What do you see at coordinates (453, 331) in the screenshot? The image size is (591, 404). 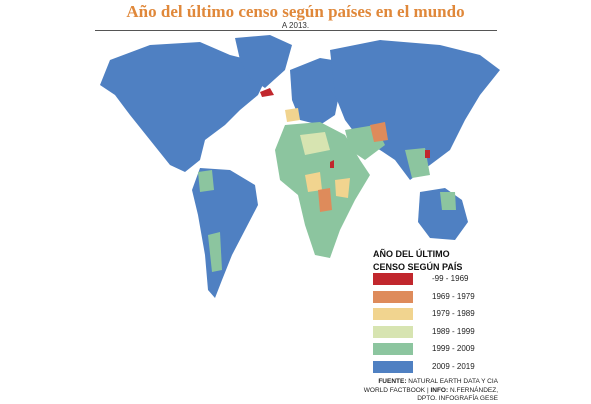 I see `legend-label: 1989 - 1999` at bounding box center [453, 331].